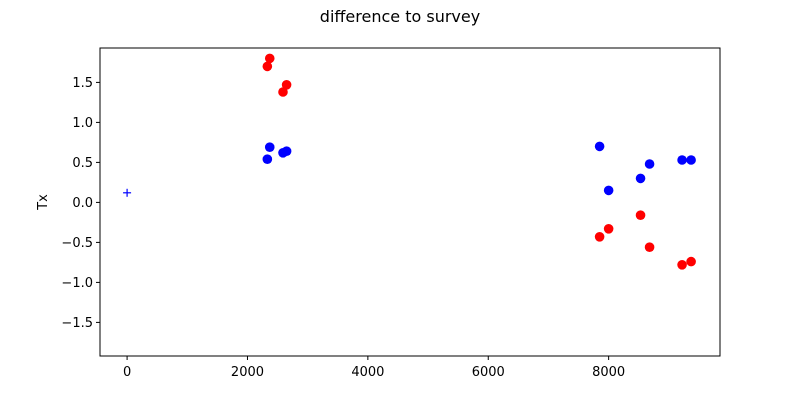 This screenshot has height=400, width=800. I want to click on y-tick-label: 1.0, so click(82, 123).